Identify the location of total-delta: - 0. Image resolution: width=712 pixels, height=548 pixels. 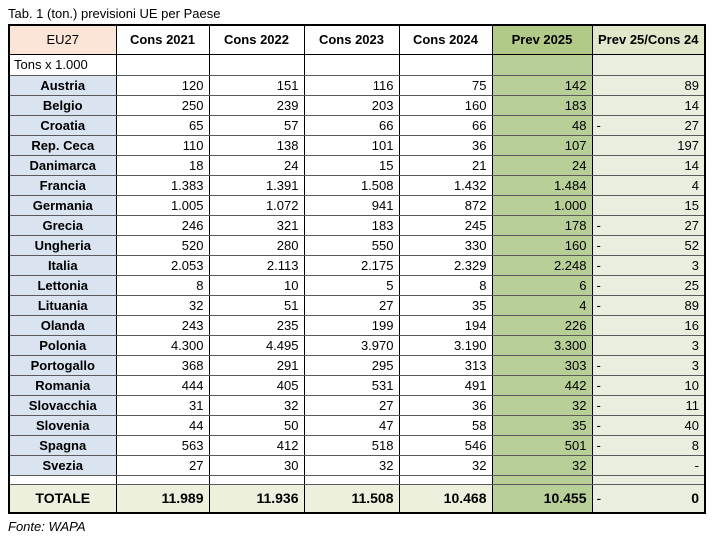
(648, 498).